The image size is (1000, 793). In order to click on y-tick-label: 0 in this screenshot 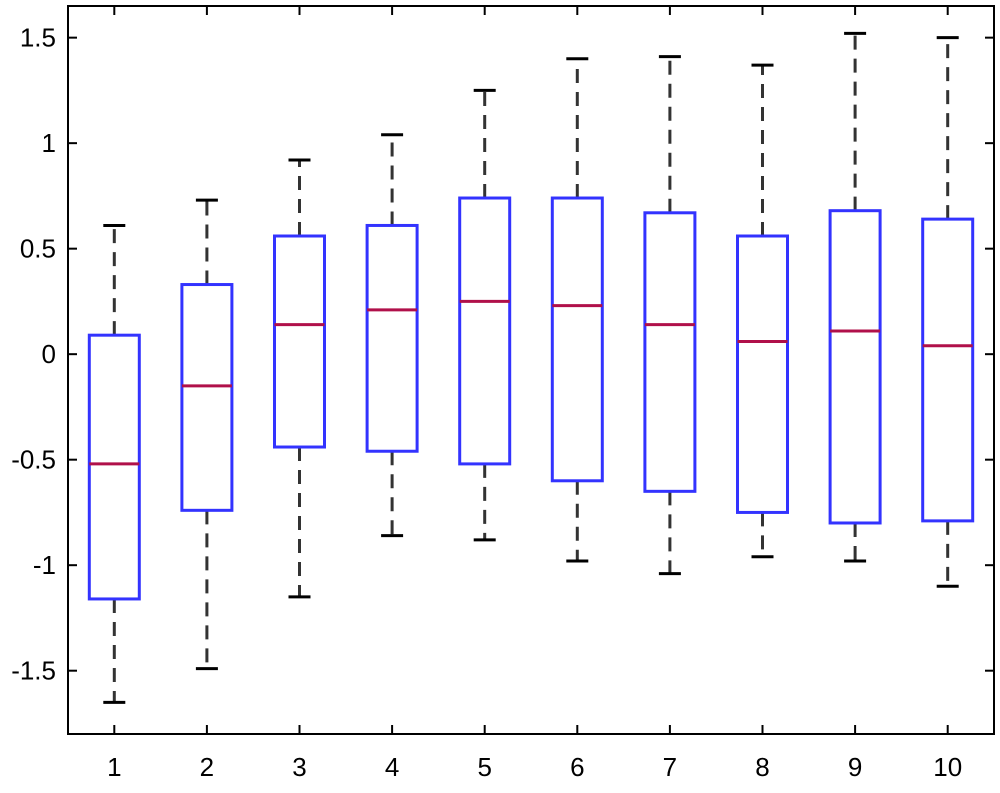, I will do `click(49, 354)`.